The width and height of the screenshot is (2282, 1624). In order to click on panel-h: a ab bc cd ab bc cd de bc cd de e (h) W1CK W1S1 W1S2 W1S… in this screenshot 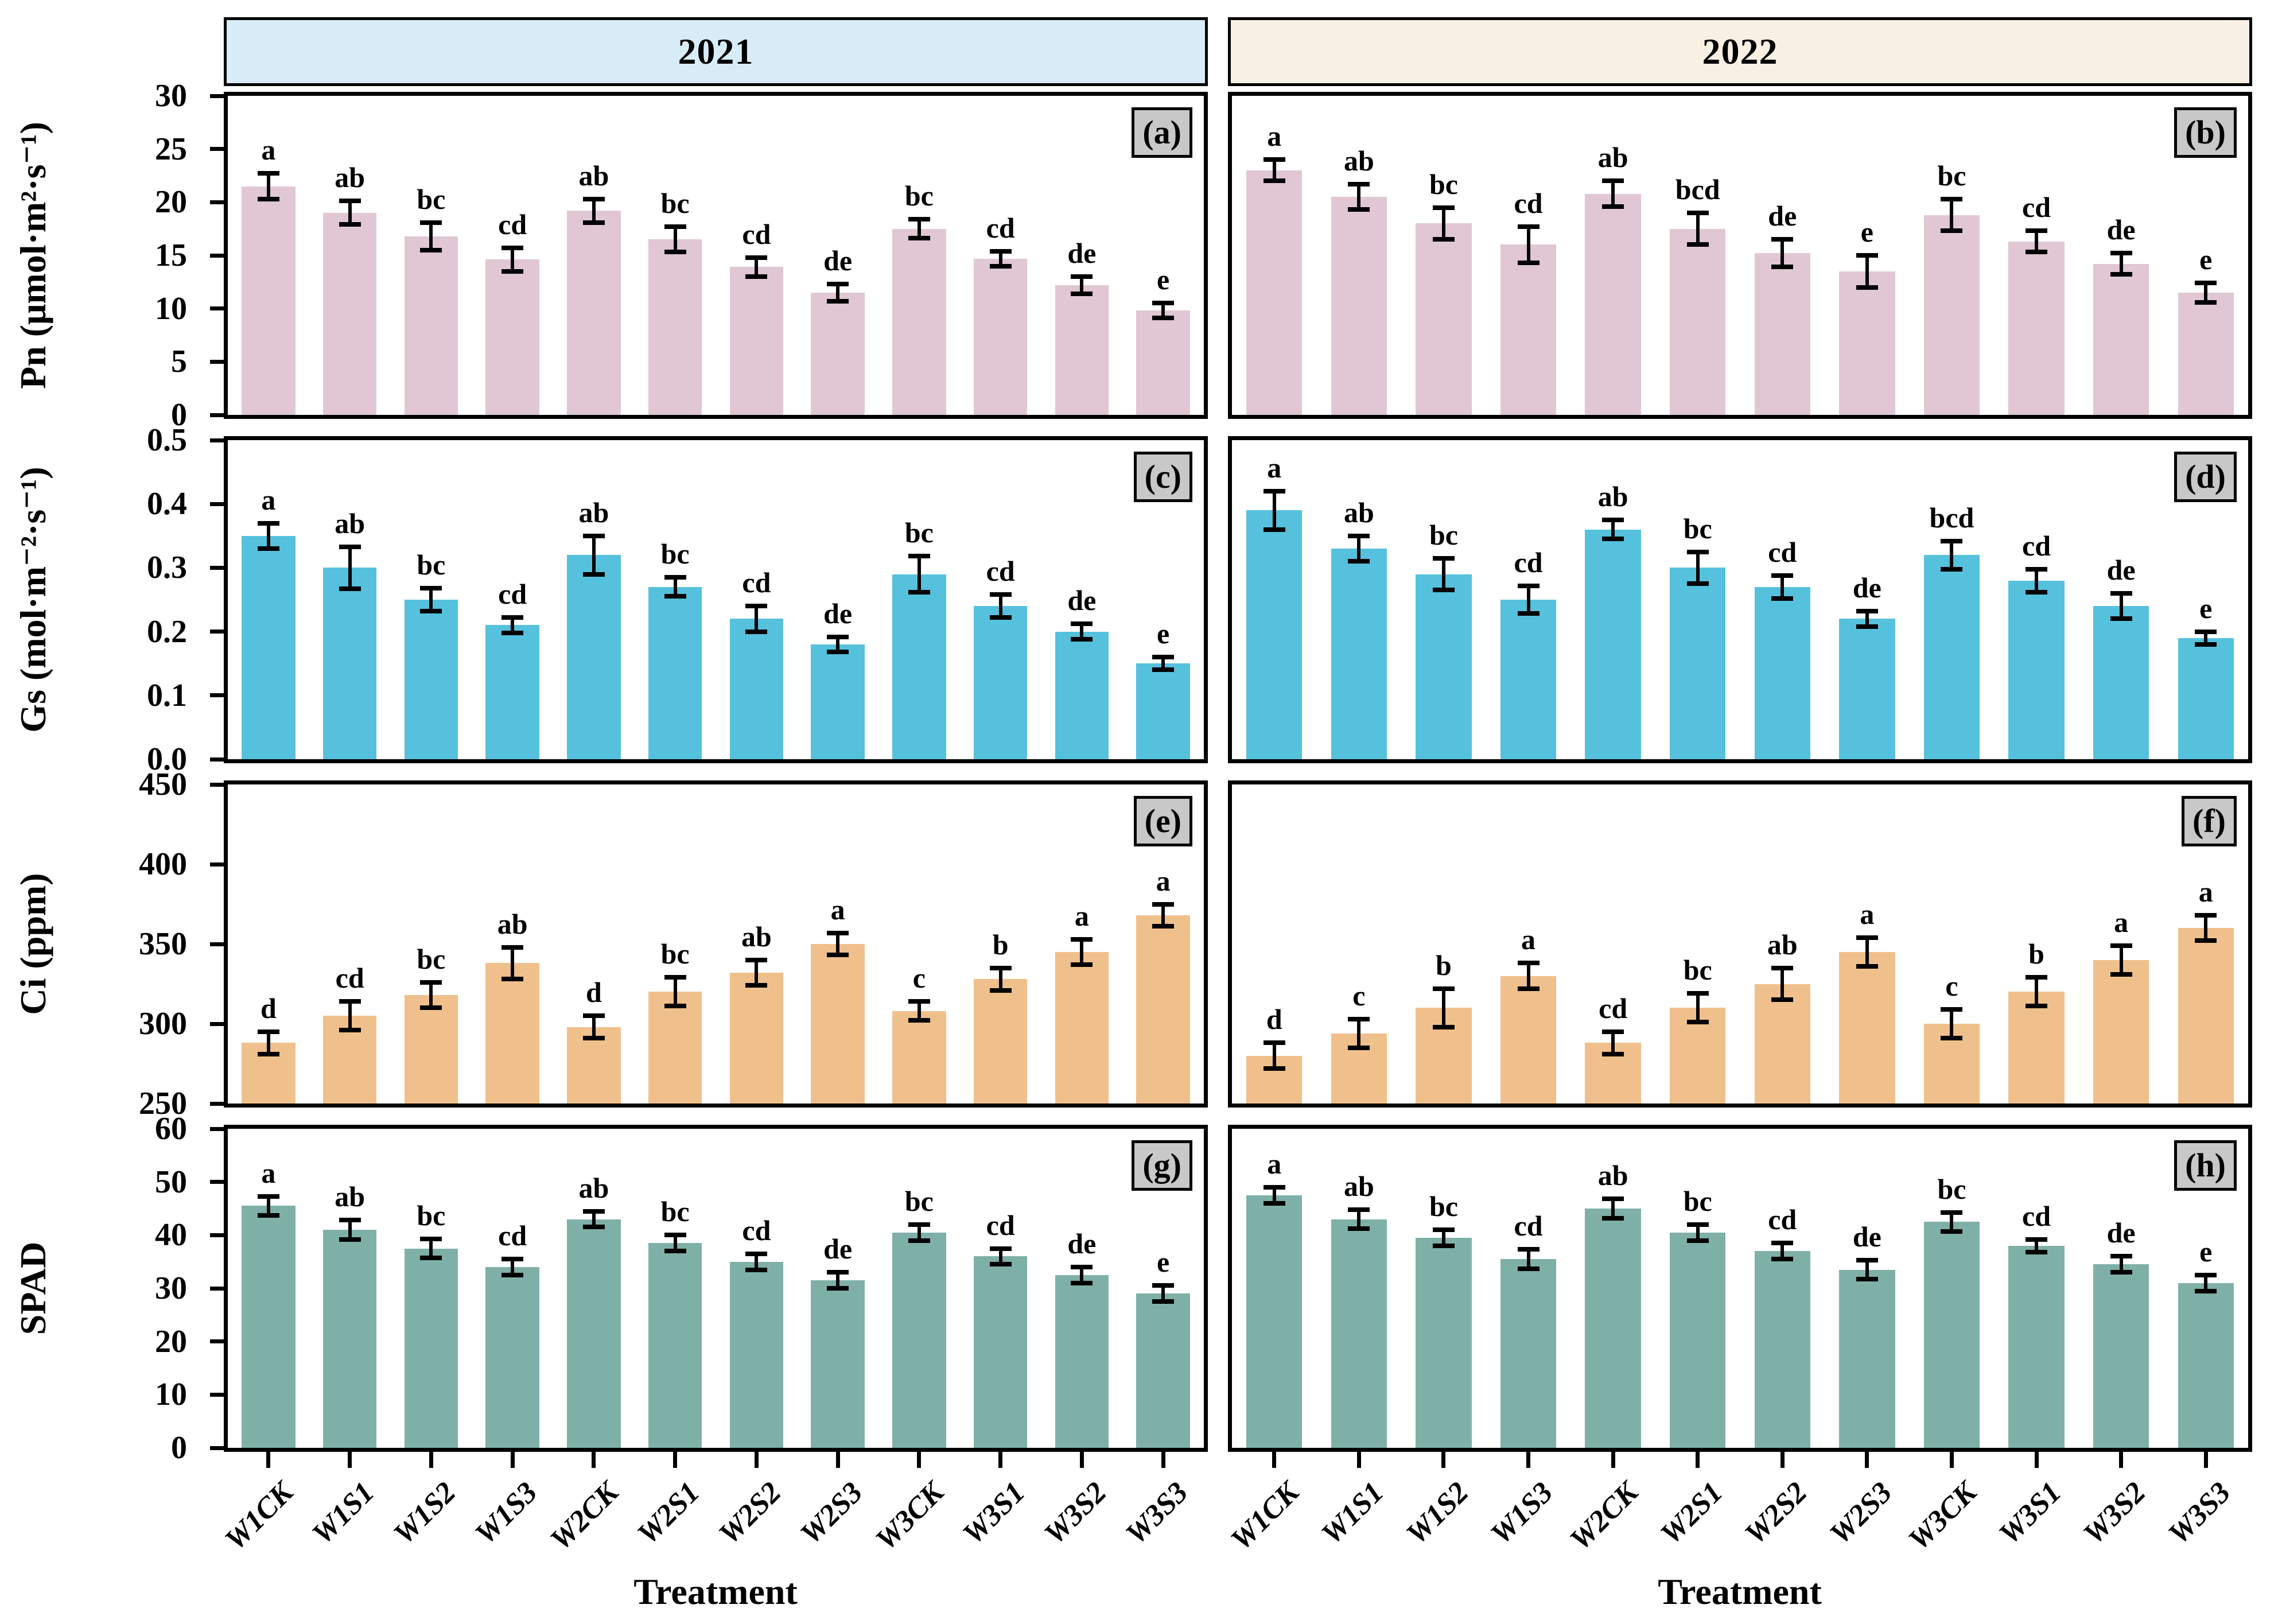, I will do `click(1739, 1340)`.